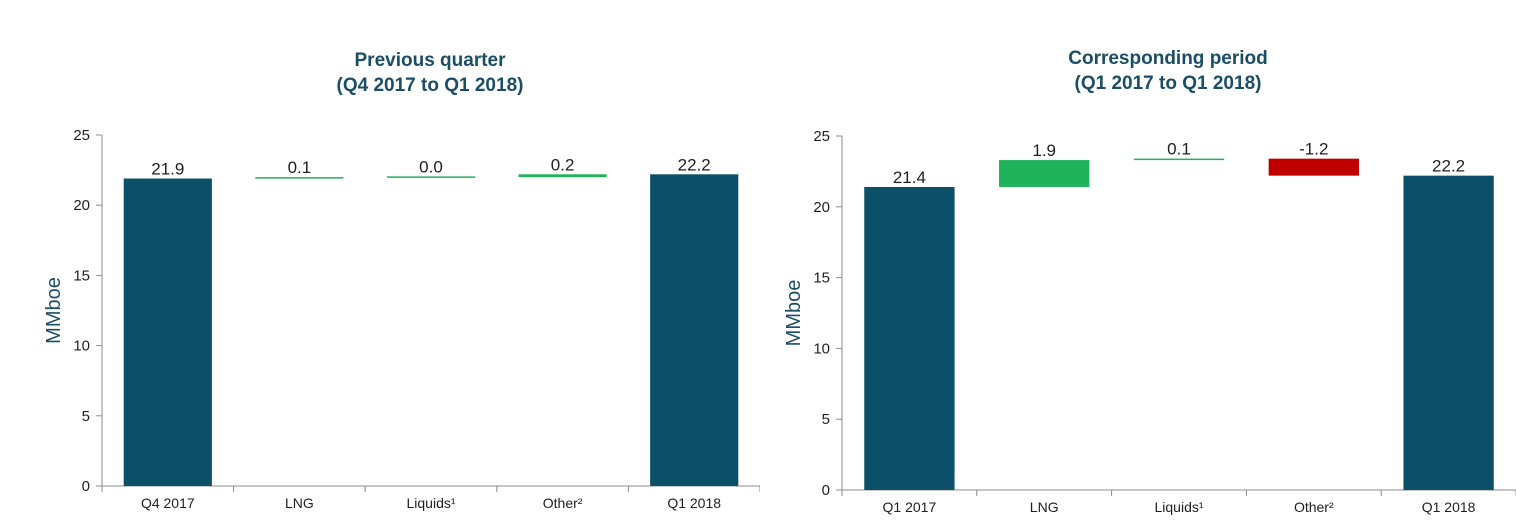  Describe the element at coordinates (1313, 149) in the screenshot. I see `data-label: -1.2` at that location.